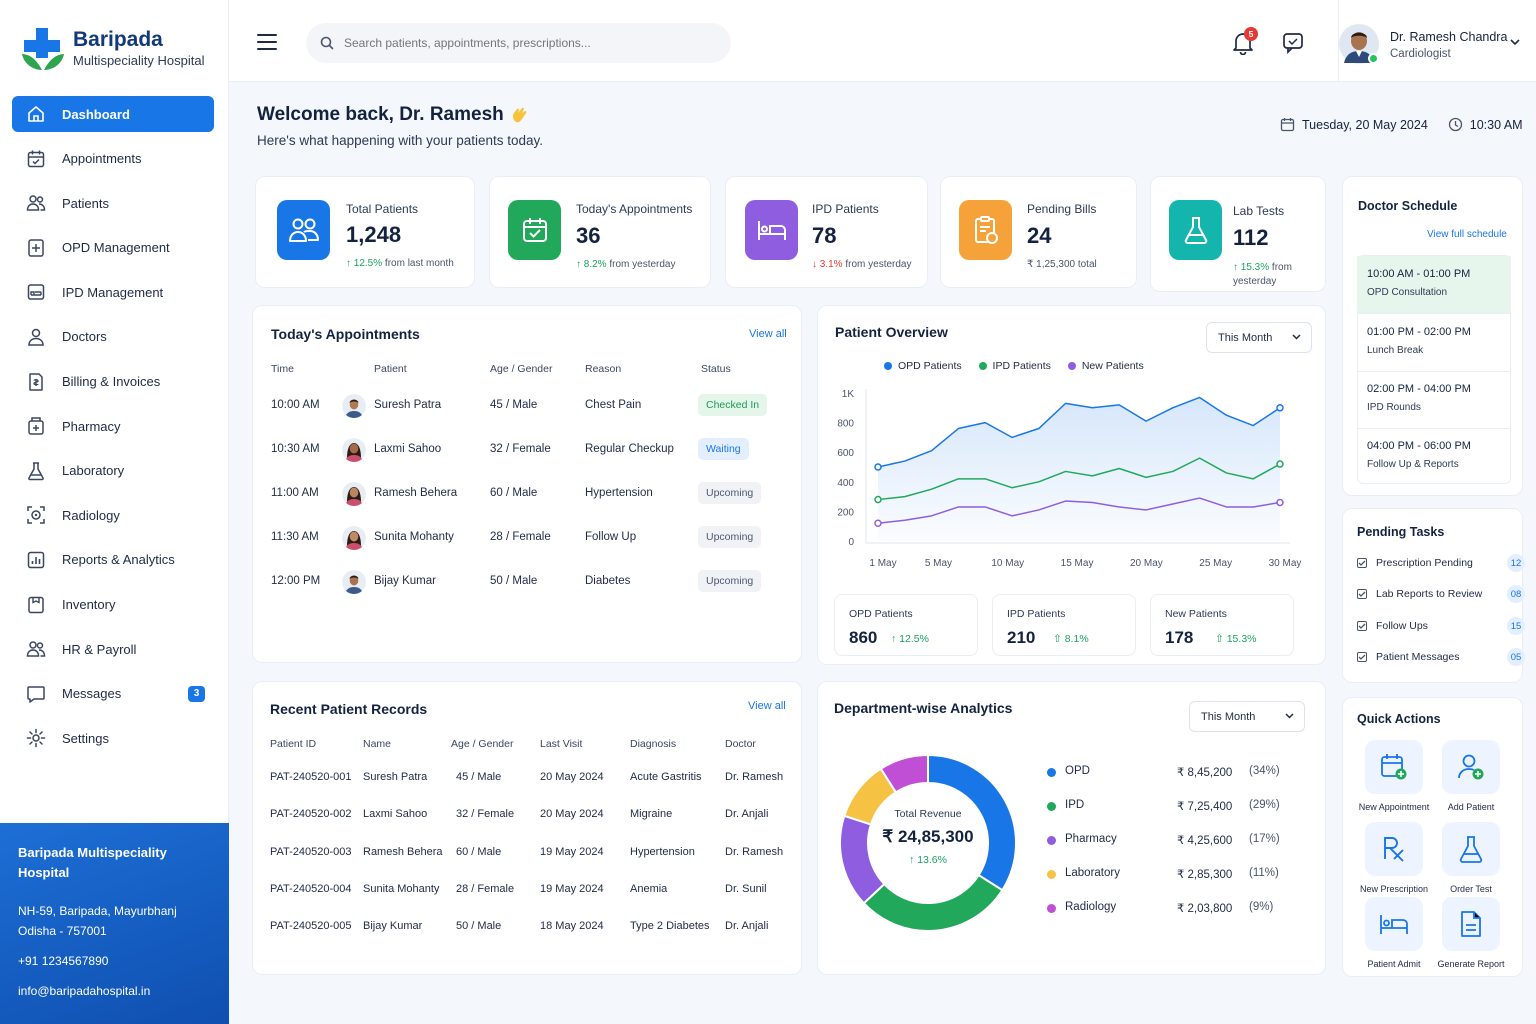 This screenshot has height=1024, width=1536. Describe the element at coordinates (1394, 858) in the screenshot. I see `quick-action-new-prescription: New Prescription` at that location.